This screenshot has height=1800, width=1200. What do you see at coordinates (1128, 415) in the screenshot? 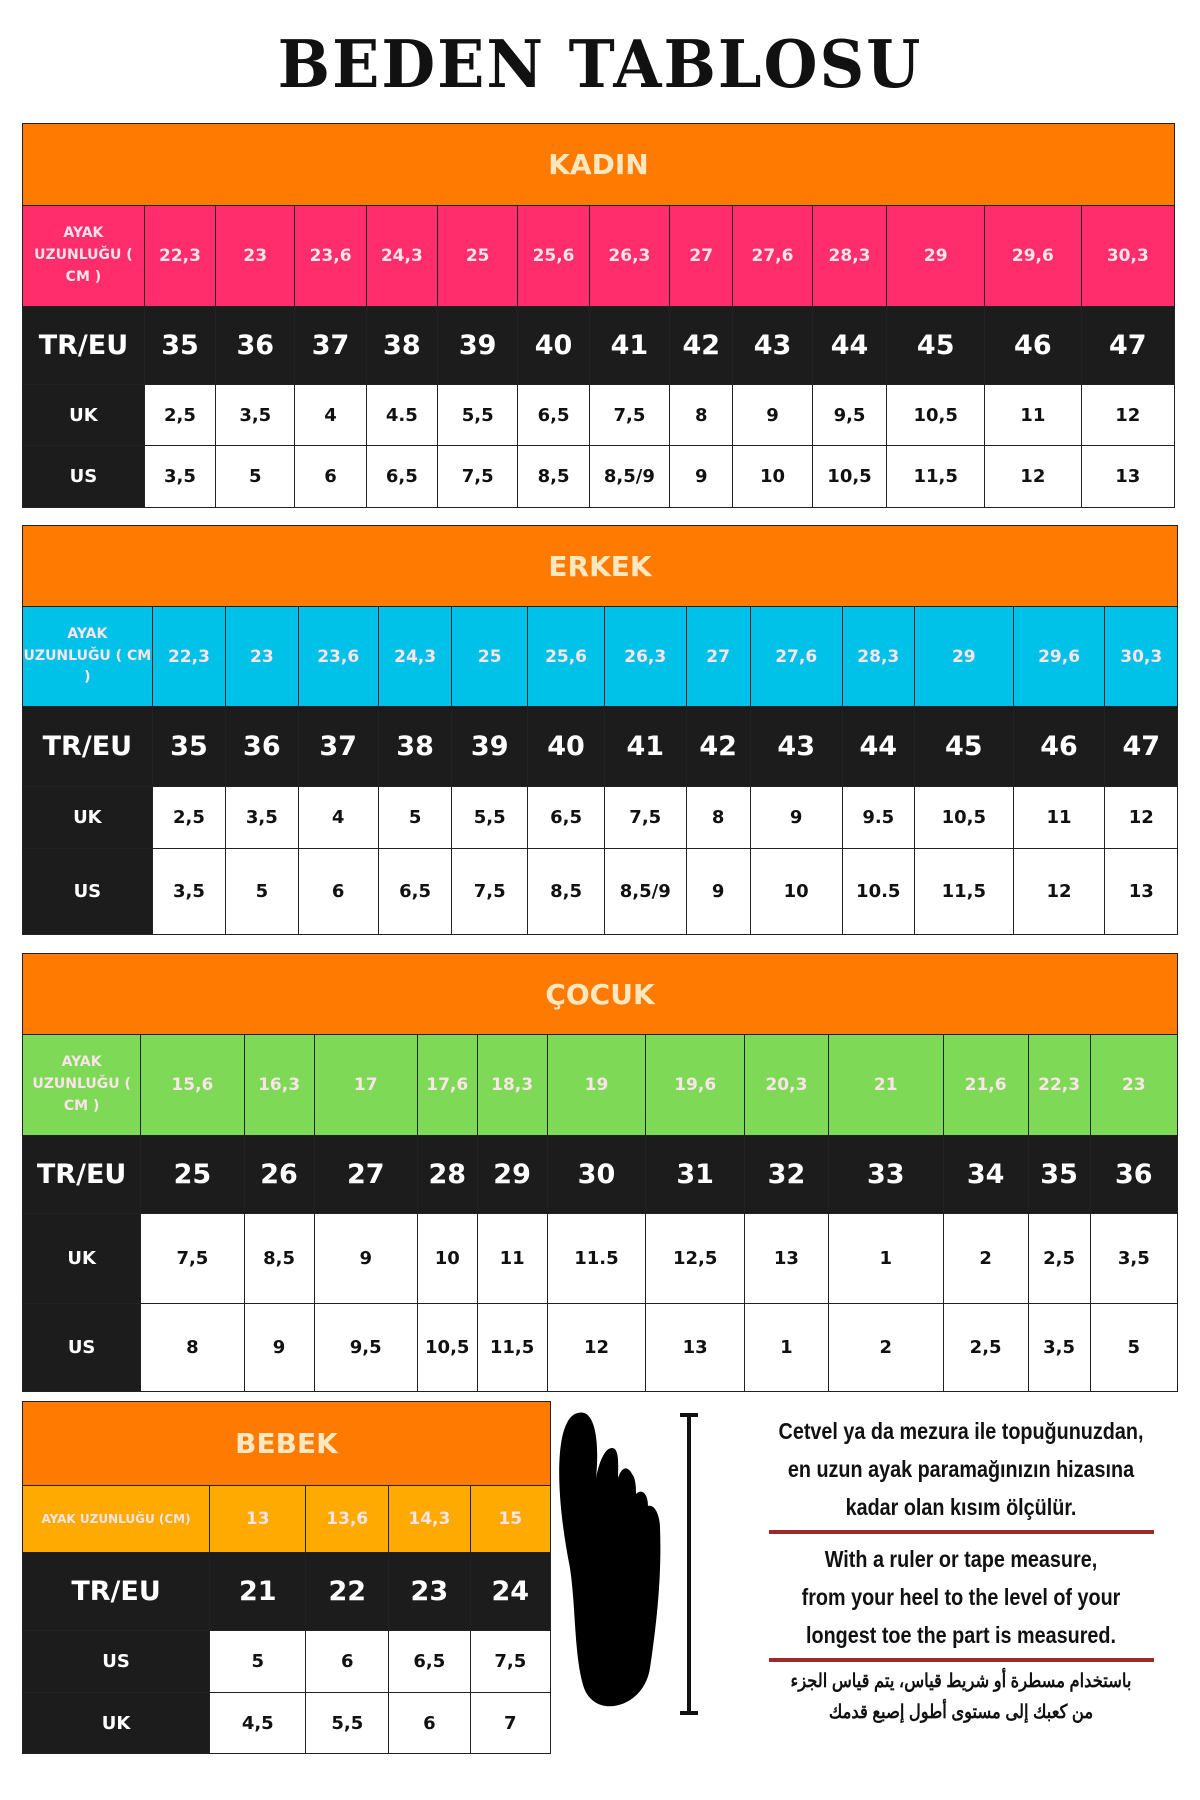
I see `size-cell: 12` at bounding box center [1128, 415].